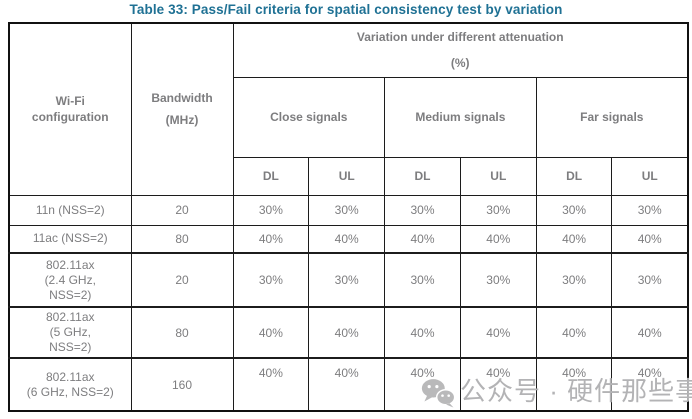 The height and width of the screenshot is (419, 692). Describe the element at coordinates (182, 384) in the screenshot. I see `cell-bandwidth: 160` at that location.